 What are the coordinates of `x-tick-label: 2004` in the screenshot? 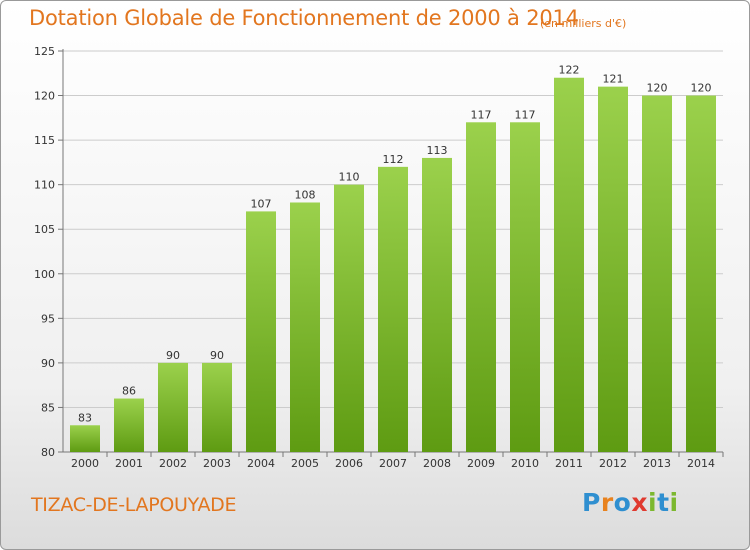 It's located at (261, 463).